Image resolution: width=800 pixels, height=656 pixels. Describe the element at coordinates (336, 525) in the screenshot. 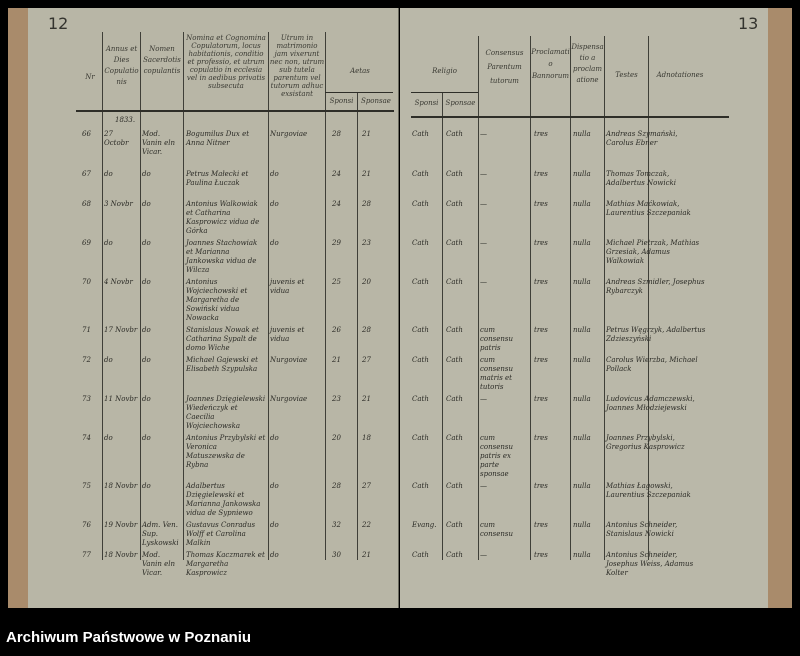

I see `entry-age-m: 32` at that location.